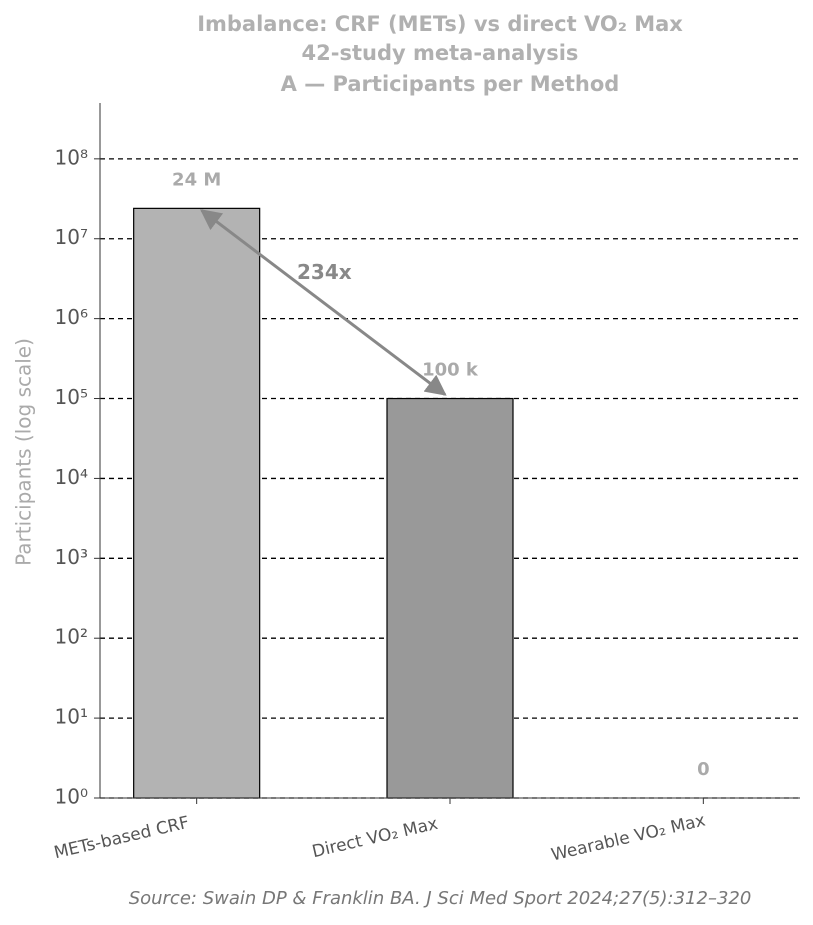  I want to click on value-label: 24 M, so click(196, 179).